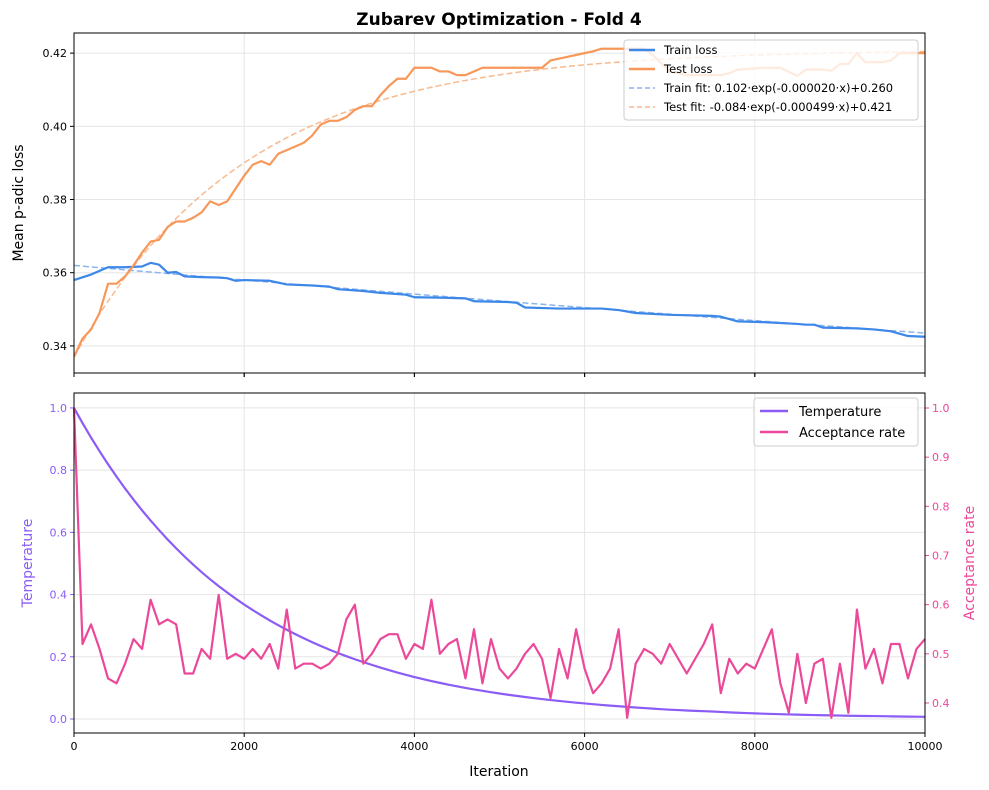  What do you see at coordinates (925, 746) in the screenshot?
I see `x-tick-label: 10000` at bounding box center [925, 746].